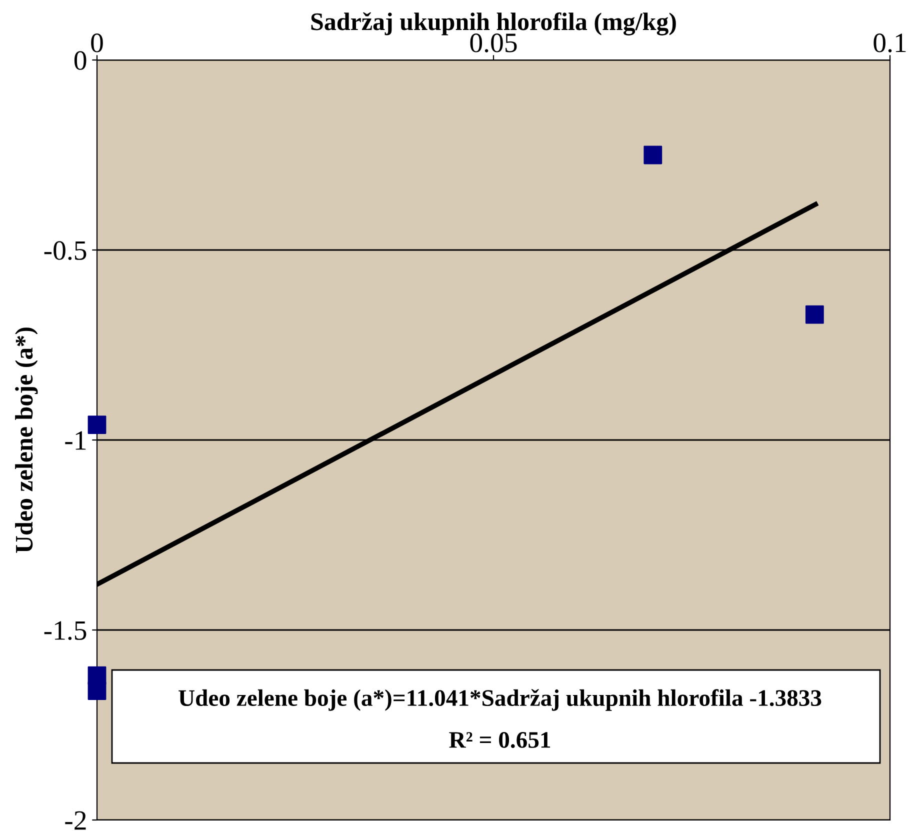 The width and height of the screenshot is (912, 831). What do you see at coordinates (75, 440) in the screenshot?
I see `y-tick-label: -1` at bounding box center [75, 440].